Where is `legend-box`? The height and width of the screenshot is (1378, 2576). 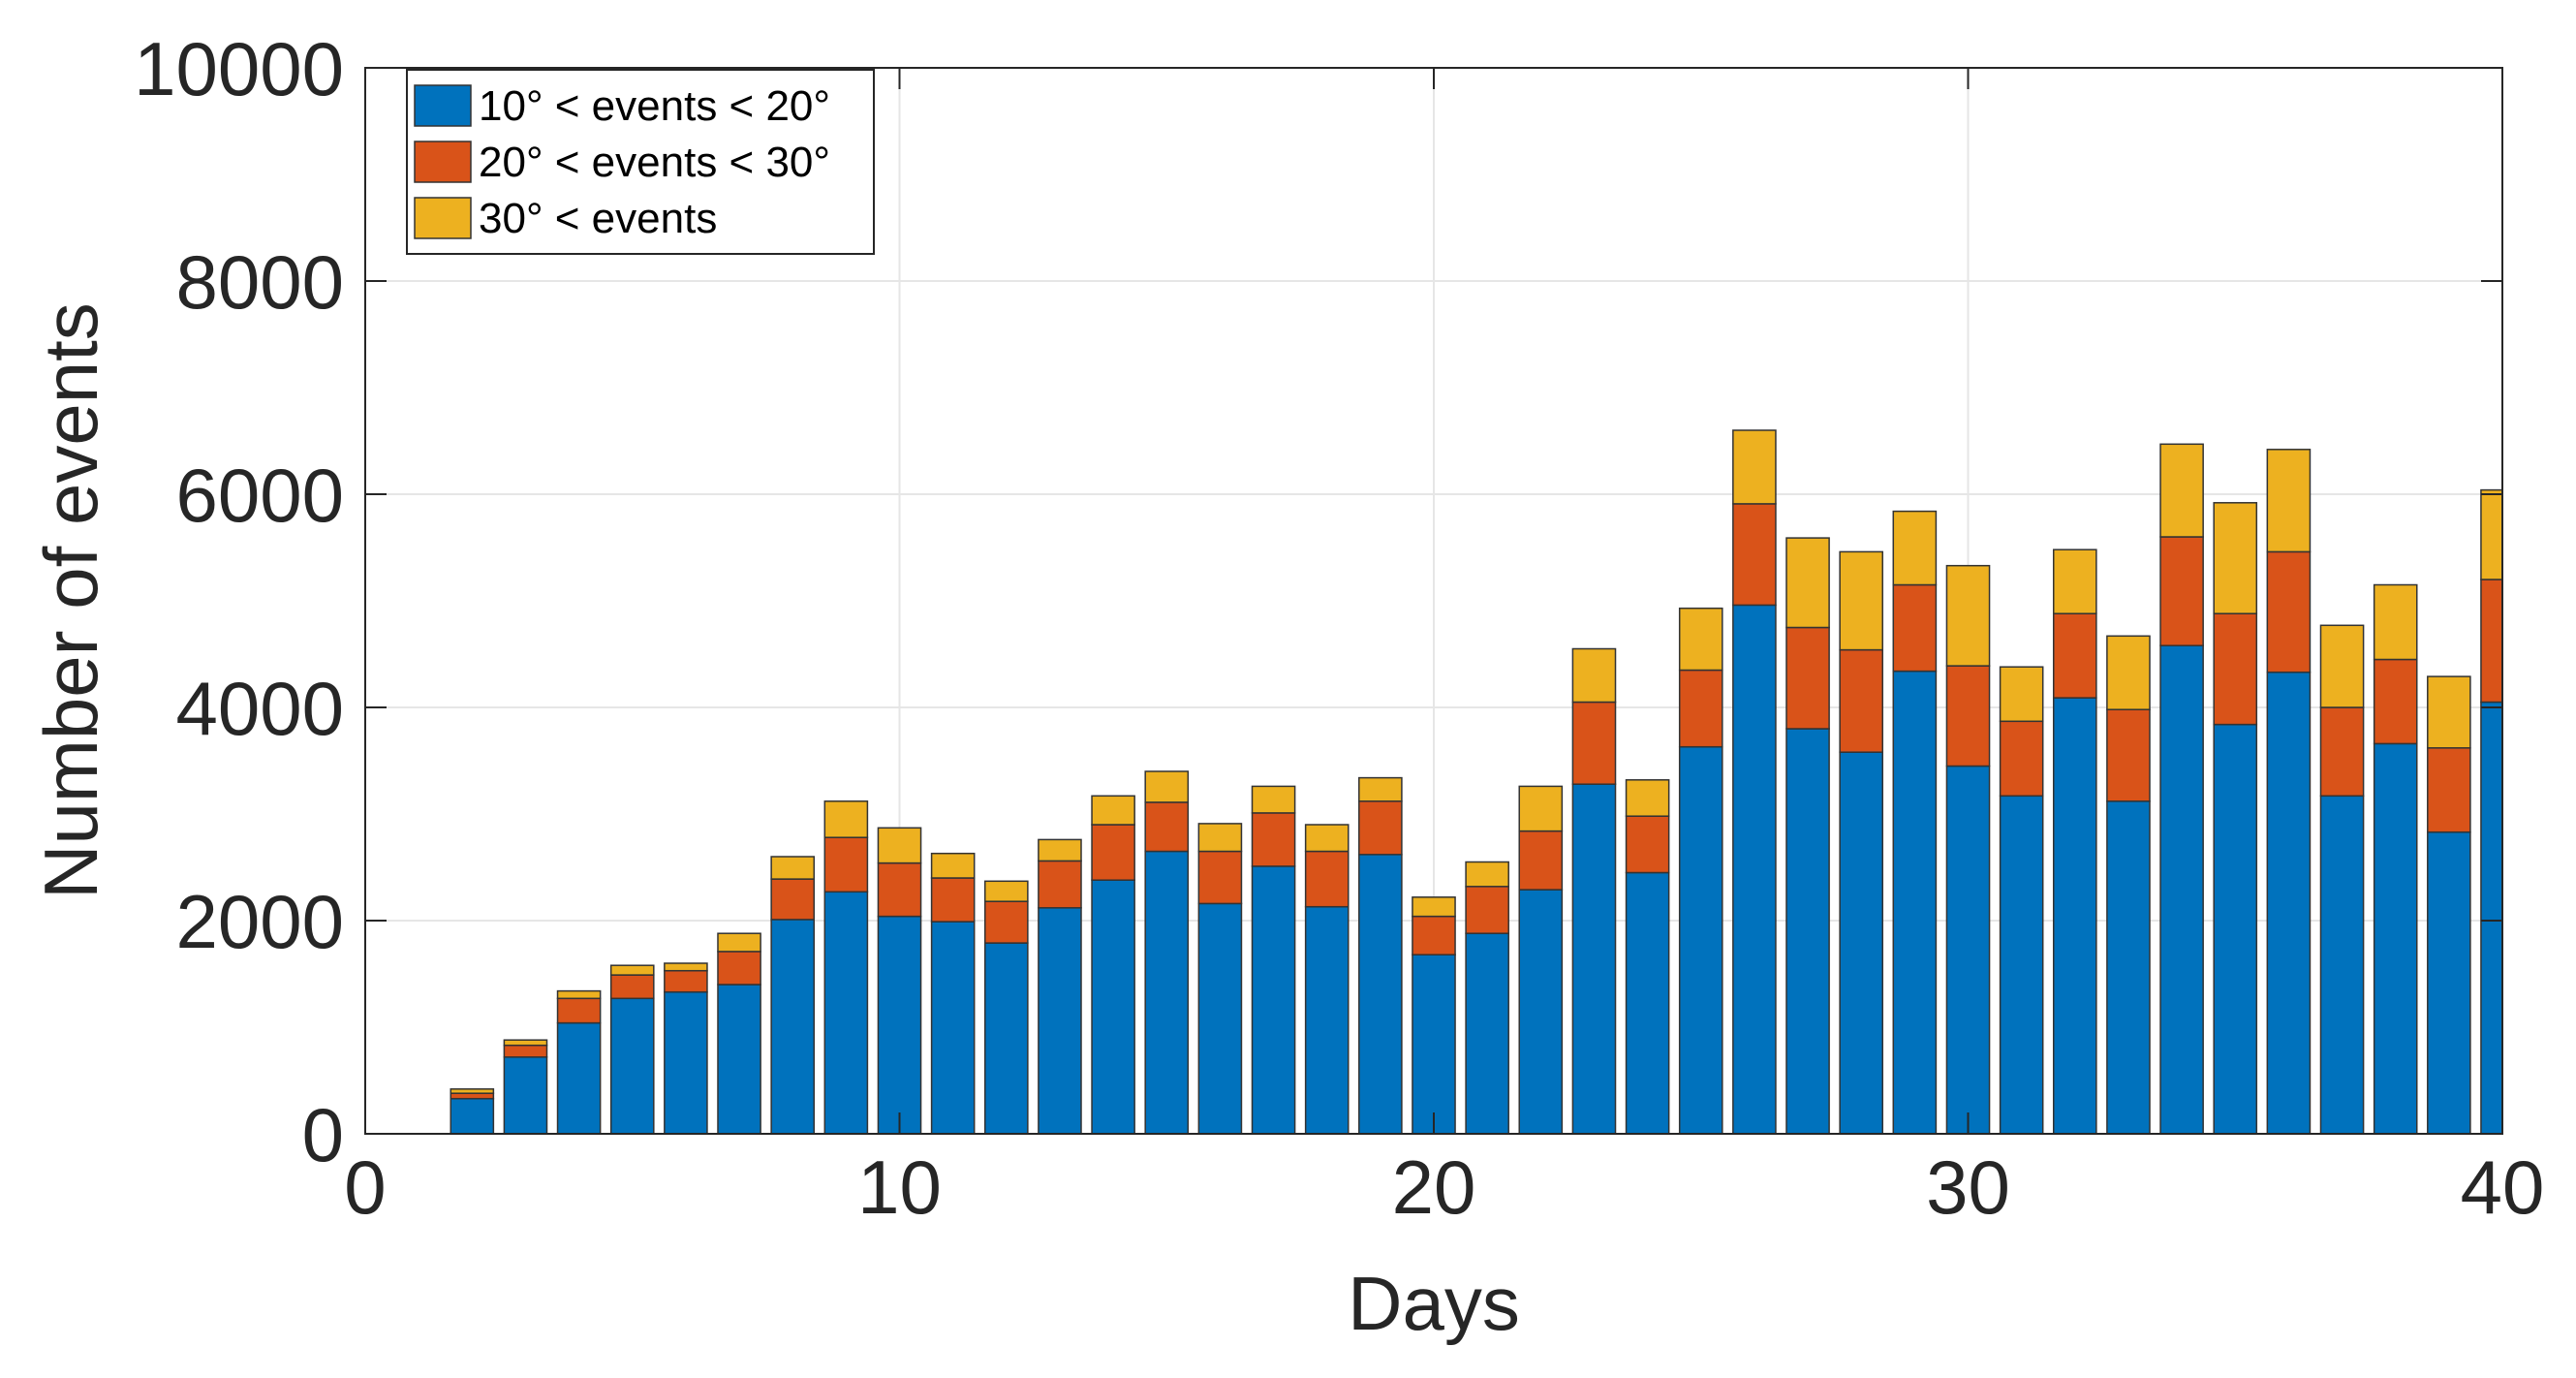 legend-box is located at coordinates (640, 162).